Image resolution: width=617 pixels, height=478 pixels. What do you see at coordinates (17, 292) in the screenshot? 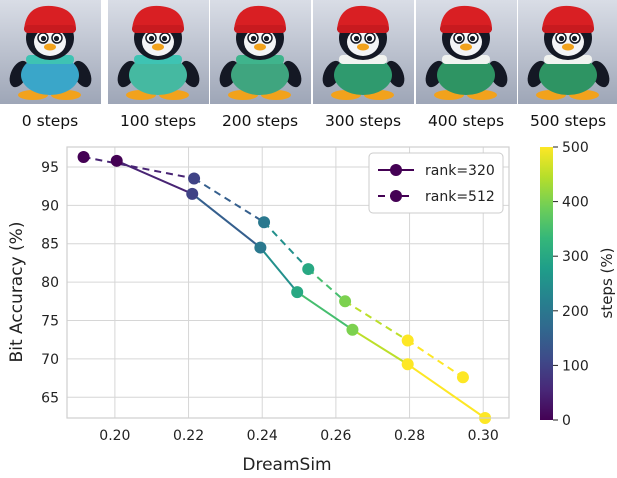
I see `y-axis-label: Bit Accuracy (%)` at bounding box center [17, 292].